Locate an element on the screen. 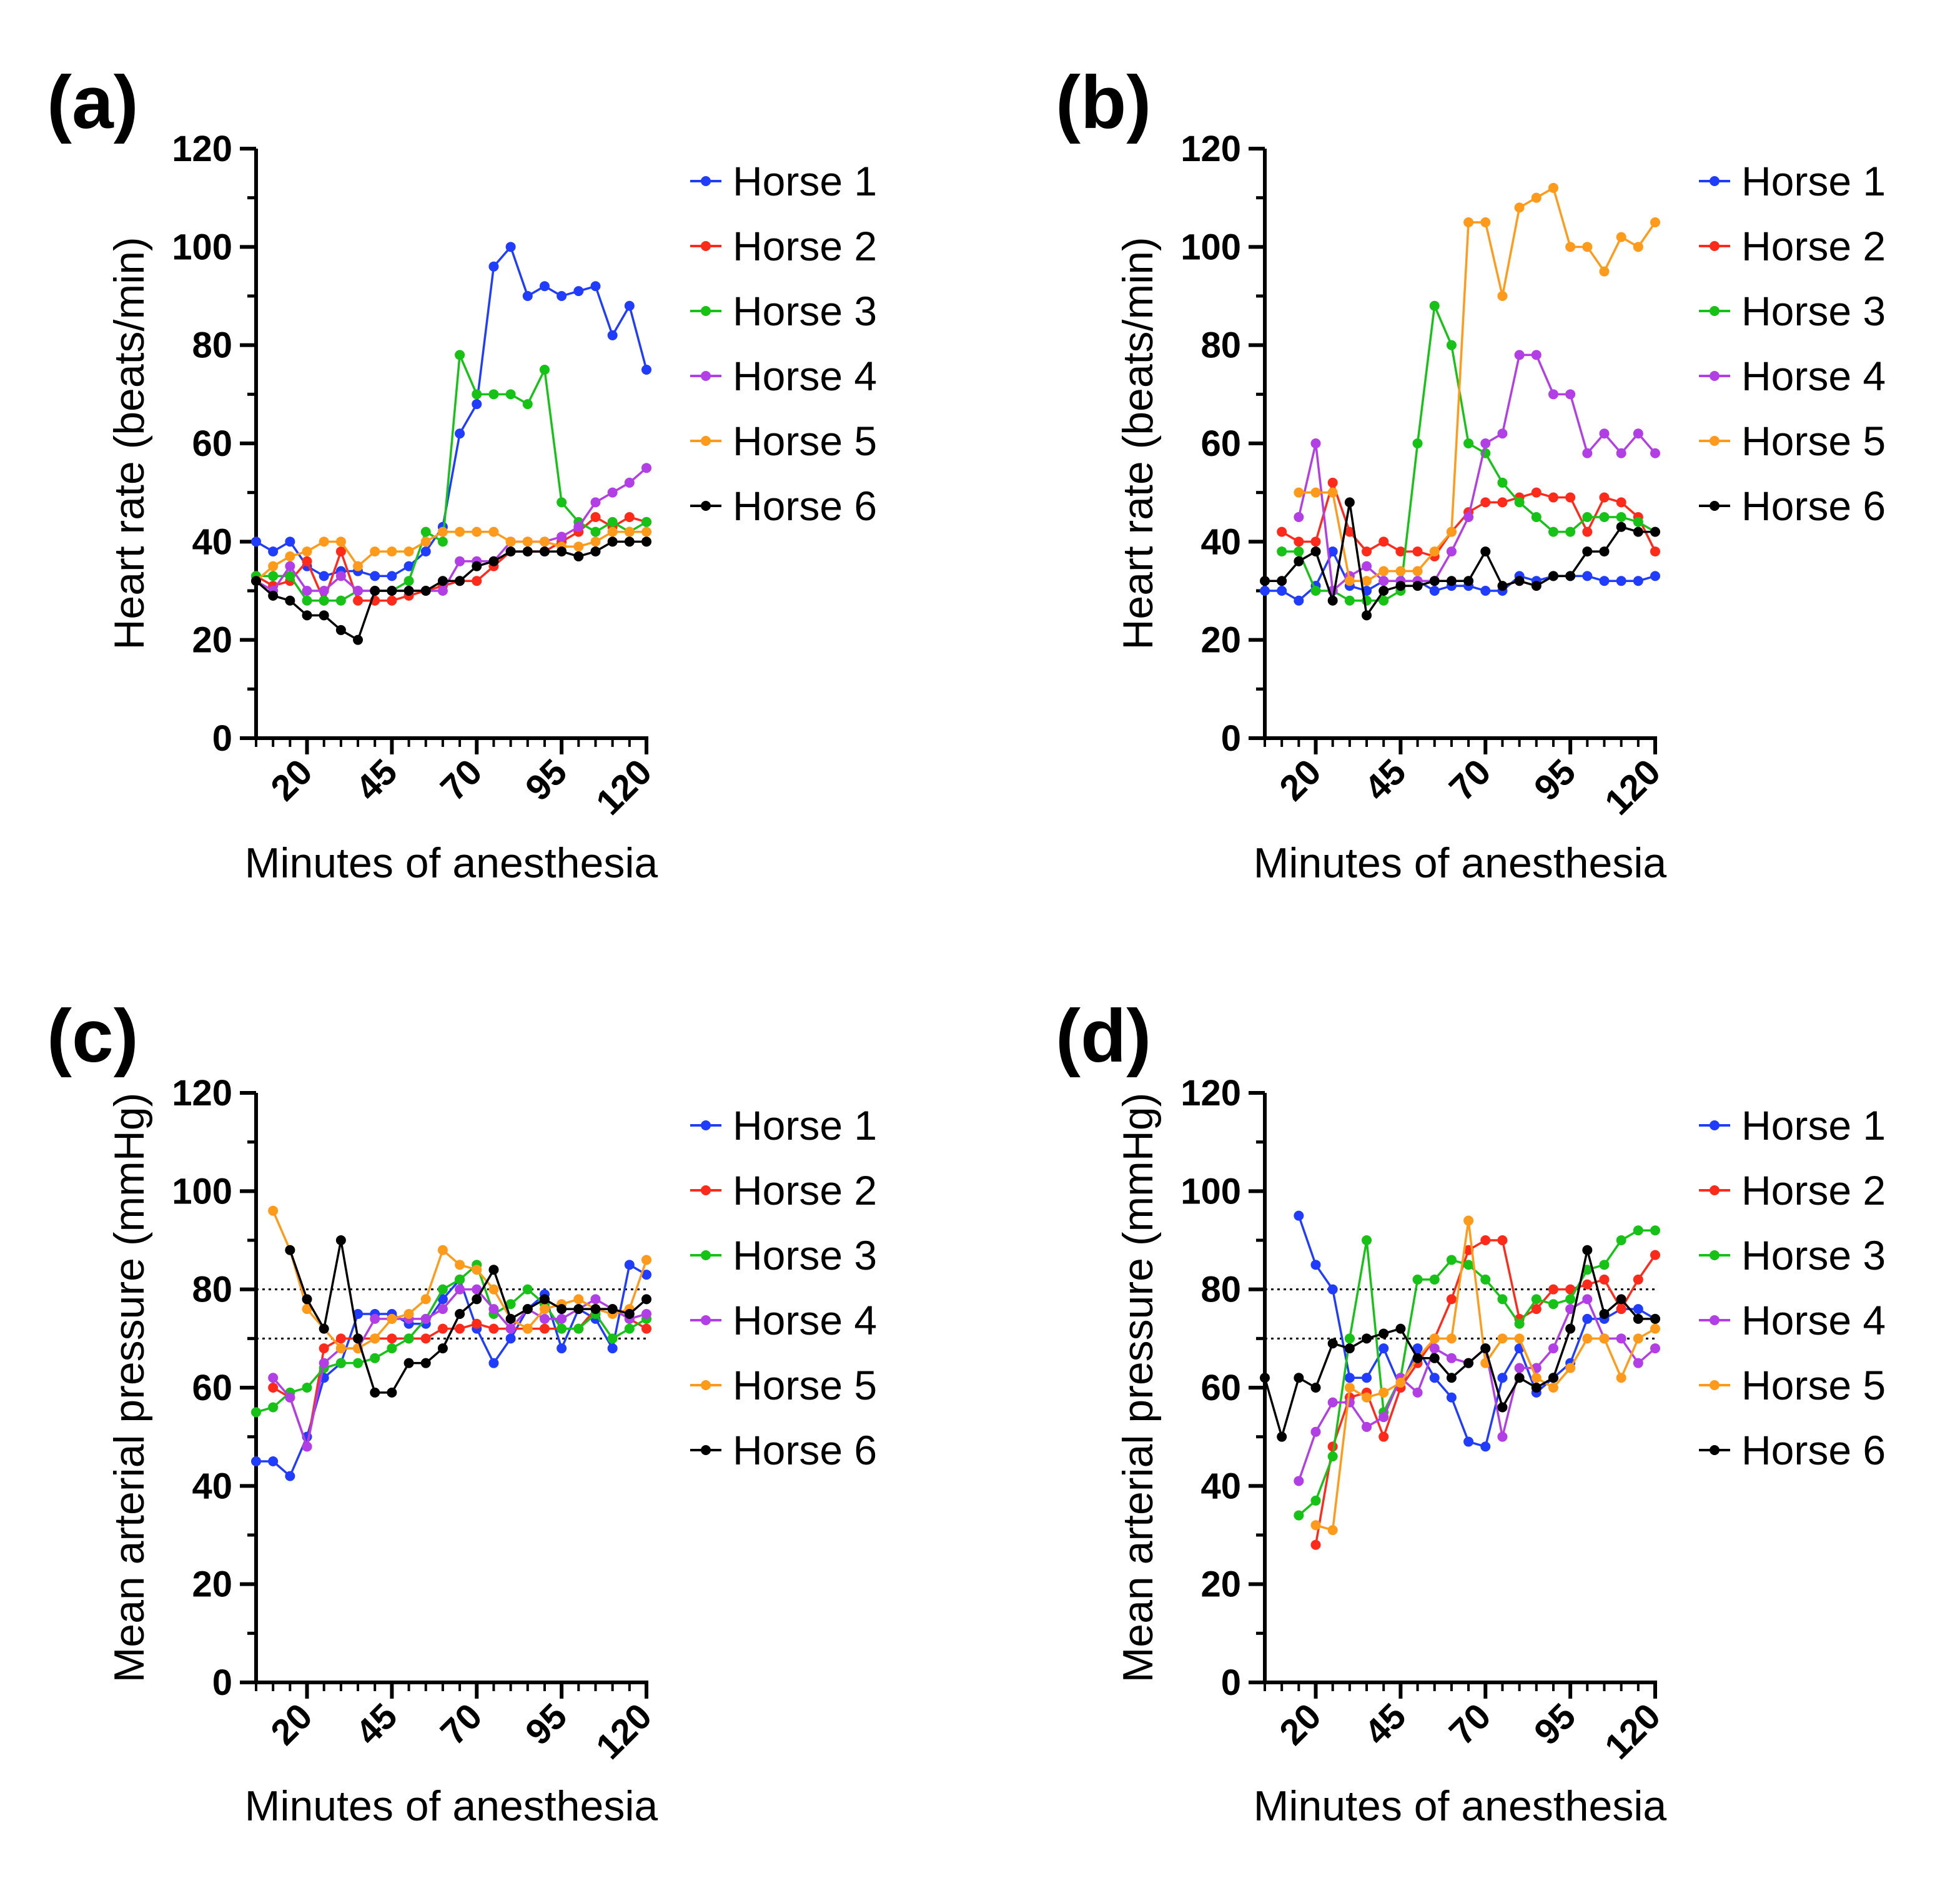  y-tick-label: 40 is located at coordinates (212, 542).